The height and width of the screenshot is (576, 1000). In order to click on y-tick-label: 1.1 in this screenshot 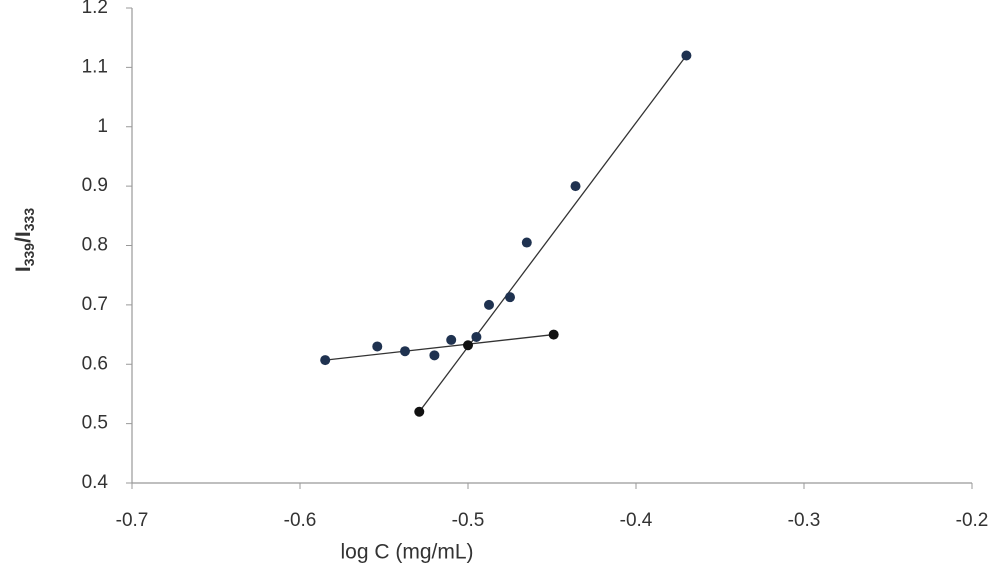, I will do `click(95, 66)`.